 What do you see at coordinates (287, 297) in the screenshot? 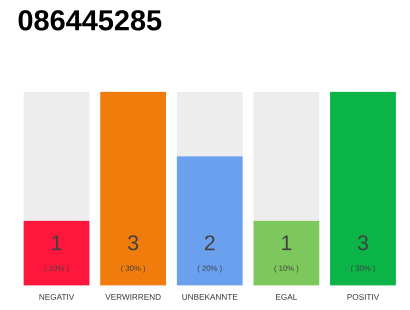
I see `x-tick-label: EGAL` at bounding box center [287, 297].